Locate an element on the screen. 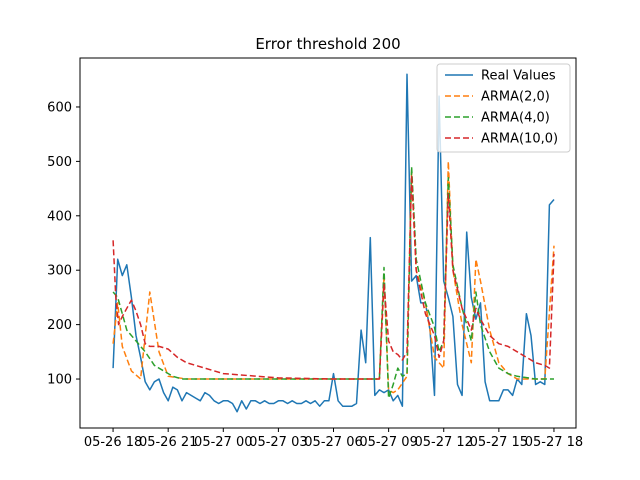 This screenshot has width=640, height=480. legend: Real Values ARMA(2,0) ARMA(4,0) ARMA(10,0) is located at coordinates (503, 108).